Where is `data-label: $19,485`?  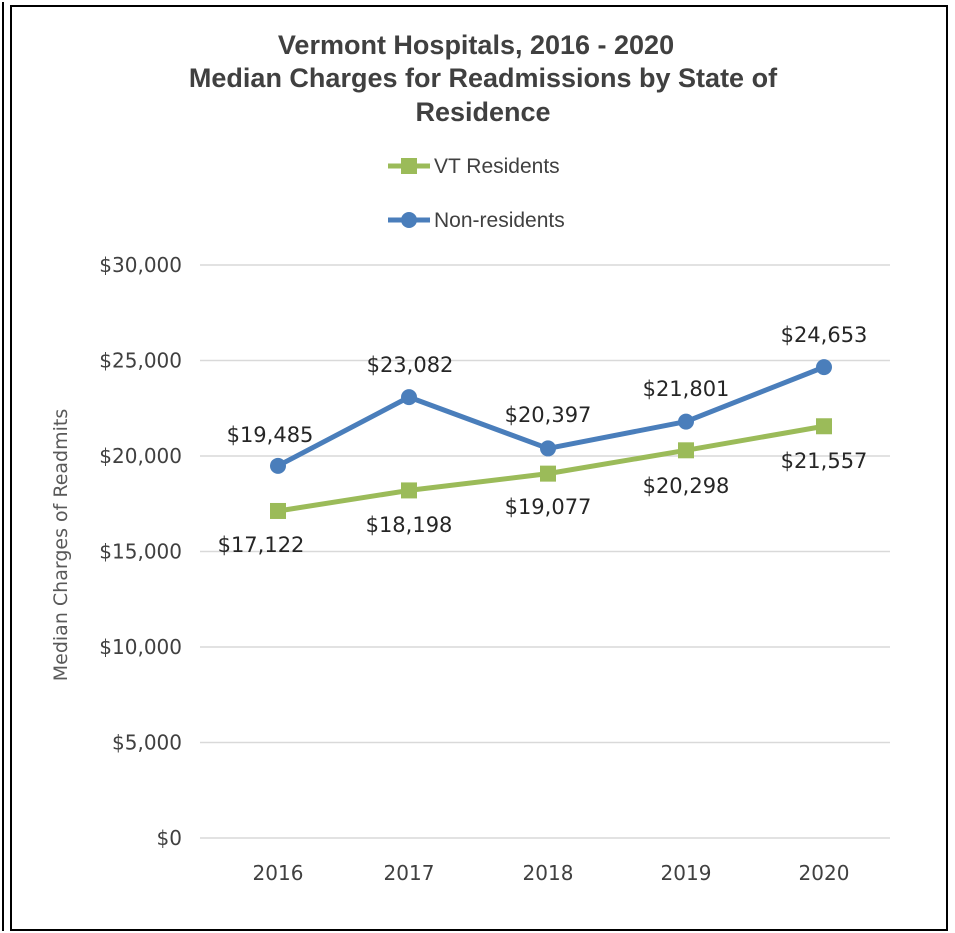 data-label: $19,485 is located at coordinates (270, 435).